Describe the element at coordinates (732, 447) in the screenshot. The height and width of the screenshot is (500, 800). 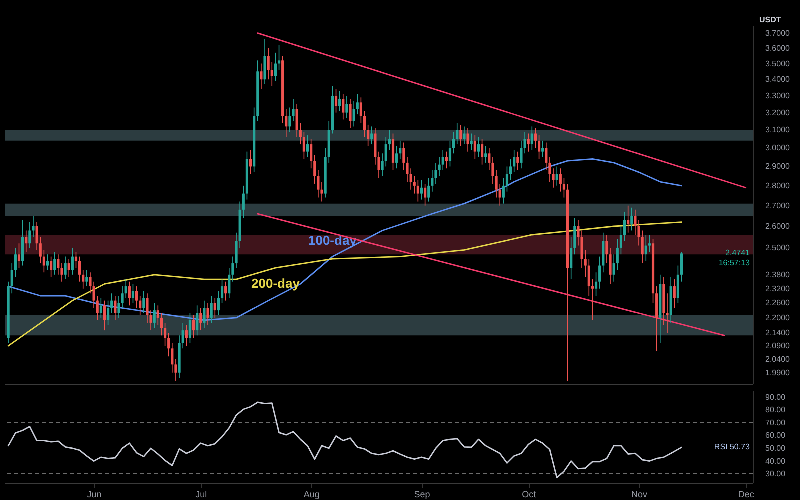
I see `annotation: RSI 50.73` at that location.